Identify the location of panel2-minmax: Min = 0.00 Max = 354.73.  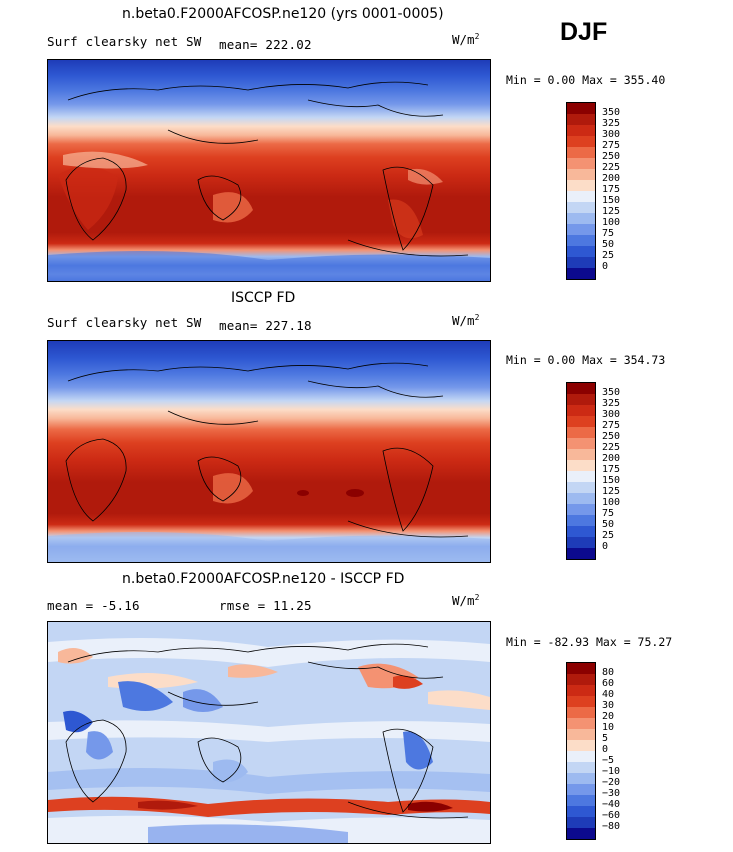
(586, 360).